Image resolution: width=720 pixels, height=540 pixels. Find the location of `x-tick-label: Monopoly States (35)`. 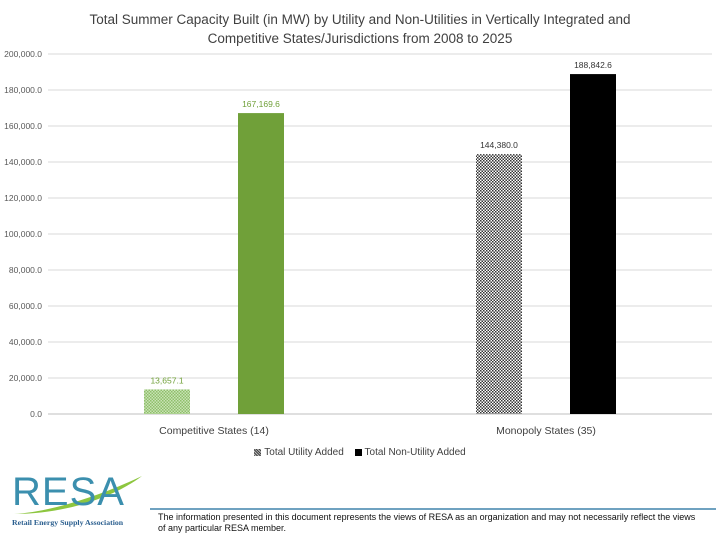

x-tick-label: Monopoly States (35) is located at coordinates (546, 431).